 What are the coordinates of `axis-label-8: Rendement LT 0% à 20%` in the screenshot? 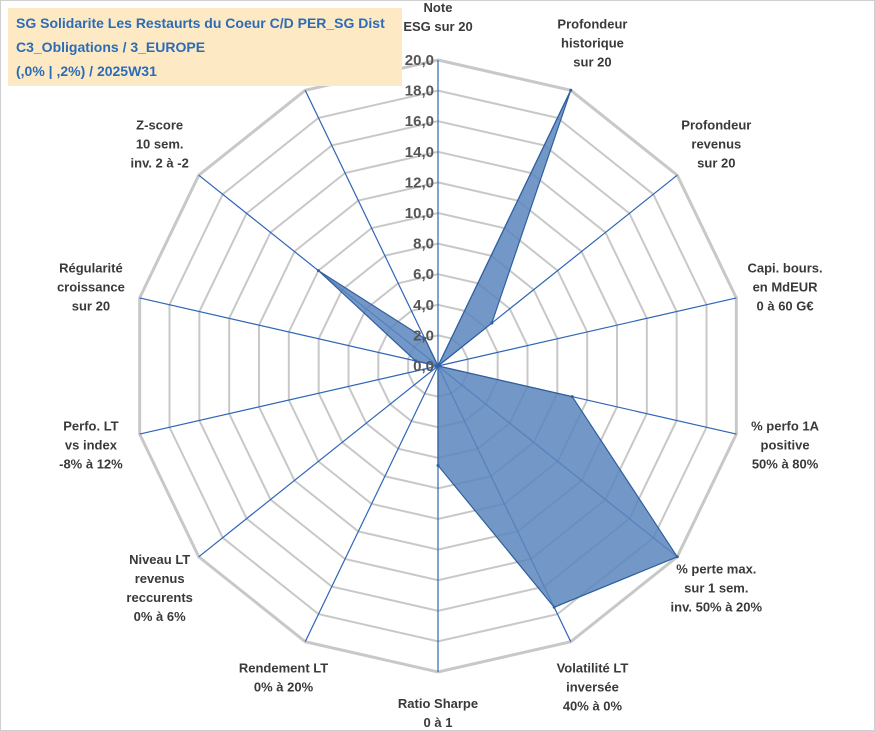 It's located at (283, 678).